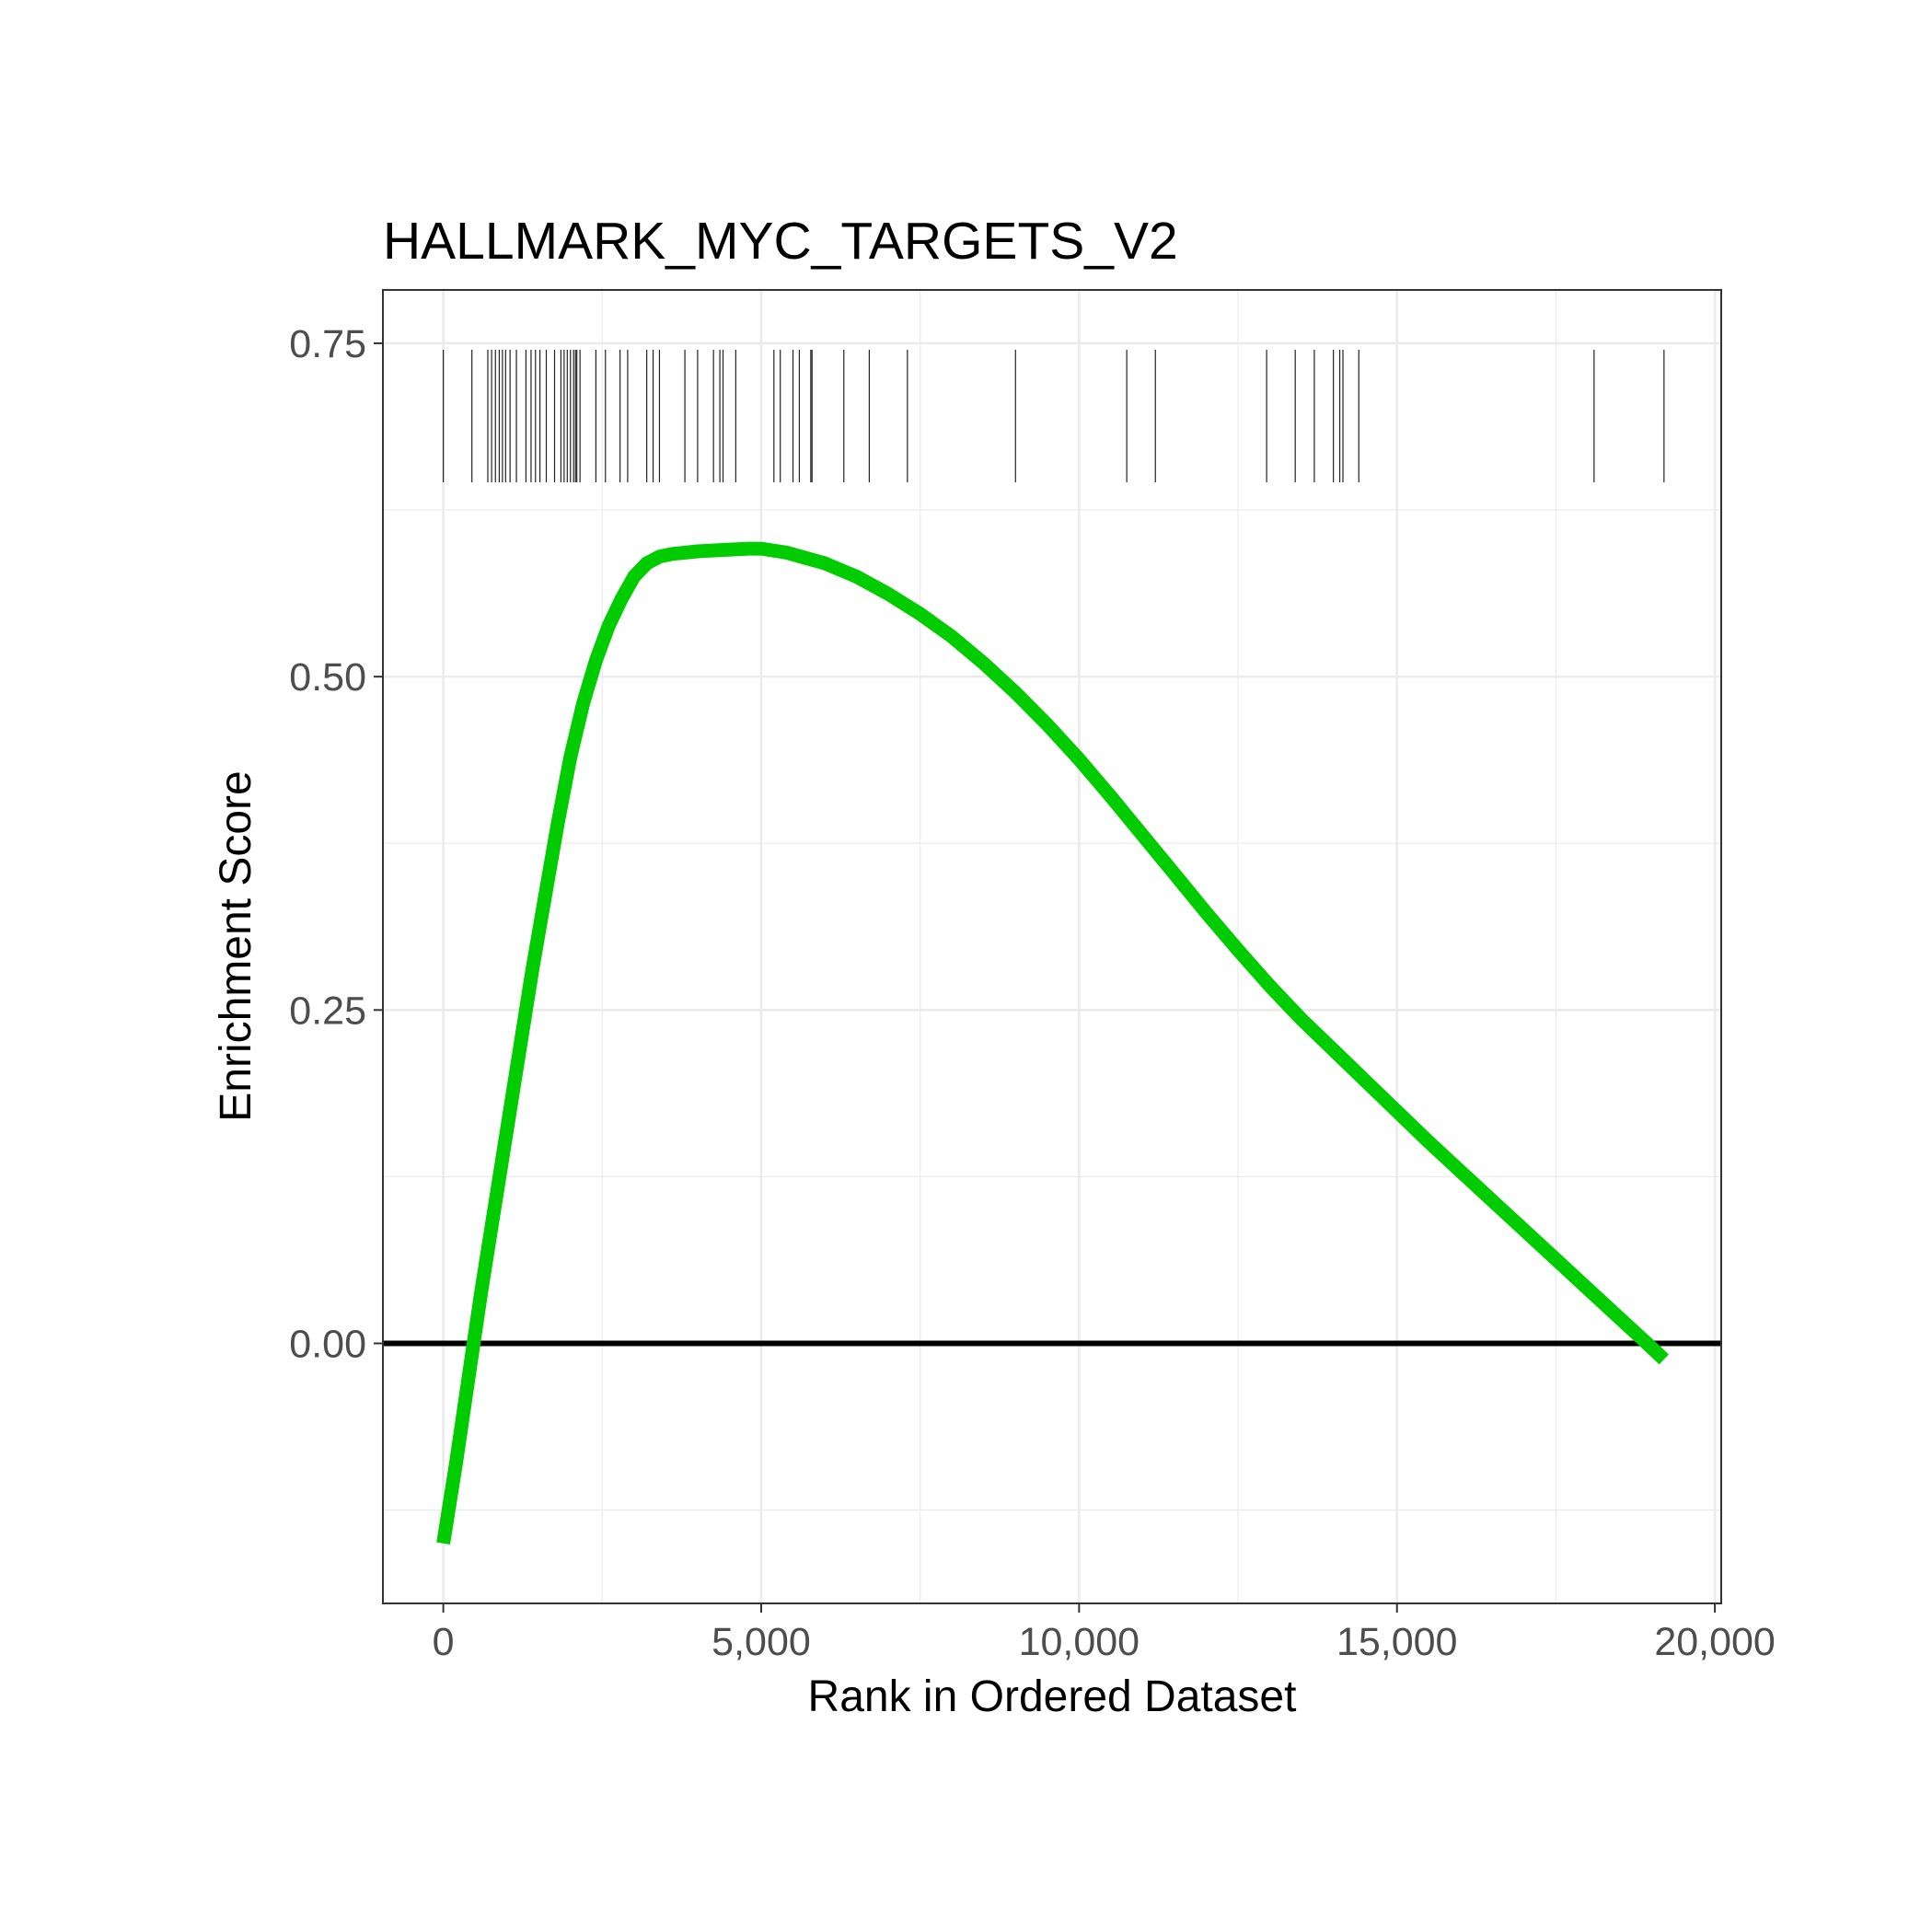  Describe the element at coordinates (761, 1642) in the screenshot. I see `x-tick-label: 5,000` at that location.